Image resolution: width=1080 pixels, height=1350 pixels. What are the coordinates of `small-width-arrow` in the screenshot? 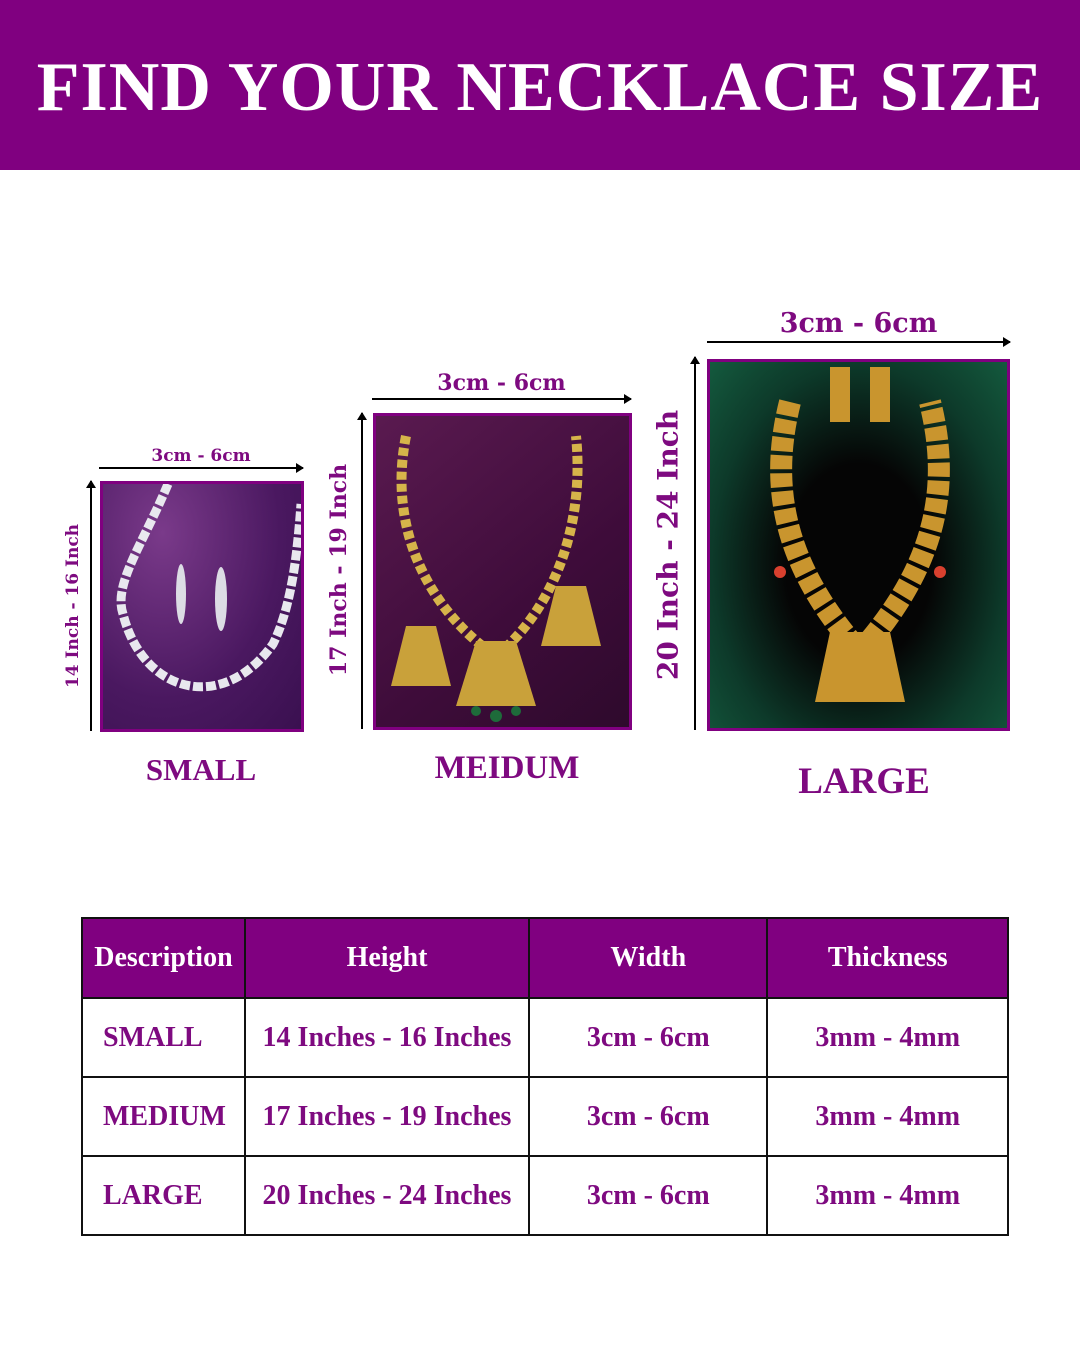 It's located at (201, 468).